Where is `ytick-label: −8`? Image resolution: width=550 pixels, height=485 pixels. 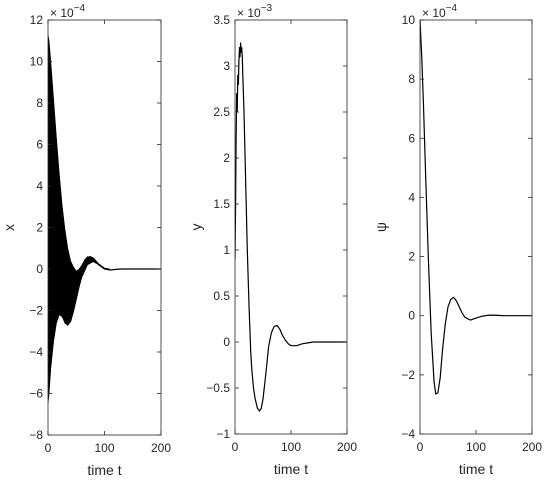
ytick-label: −8 is located at coordinates (36, 435).